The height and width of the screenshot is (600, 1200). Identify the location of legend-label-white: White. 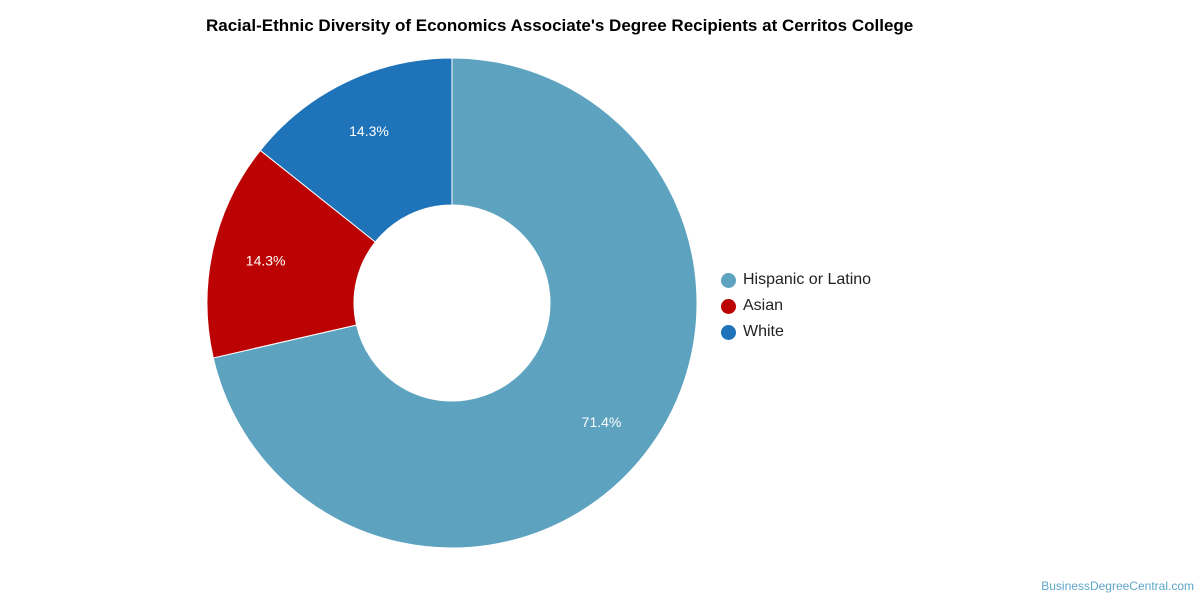
(763, 331).